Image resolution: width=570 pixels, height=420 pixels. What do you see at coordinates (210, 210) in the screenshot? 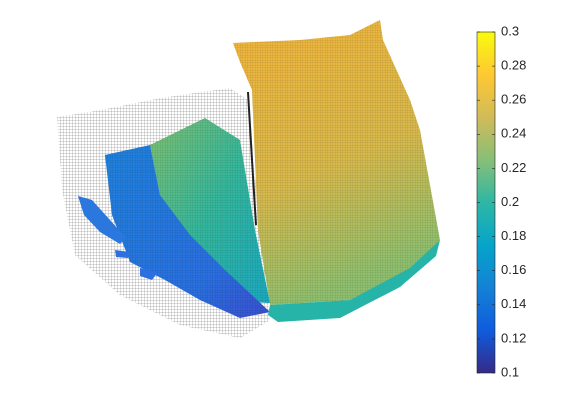
I see `surface-middle-mesh` at bounding box center [210, 210].